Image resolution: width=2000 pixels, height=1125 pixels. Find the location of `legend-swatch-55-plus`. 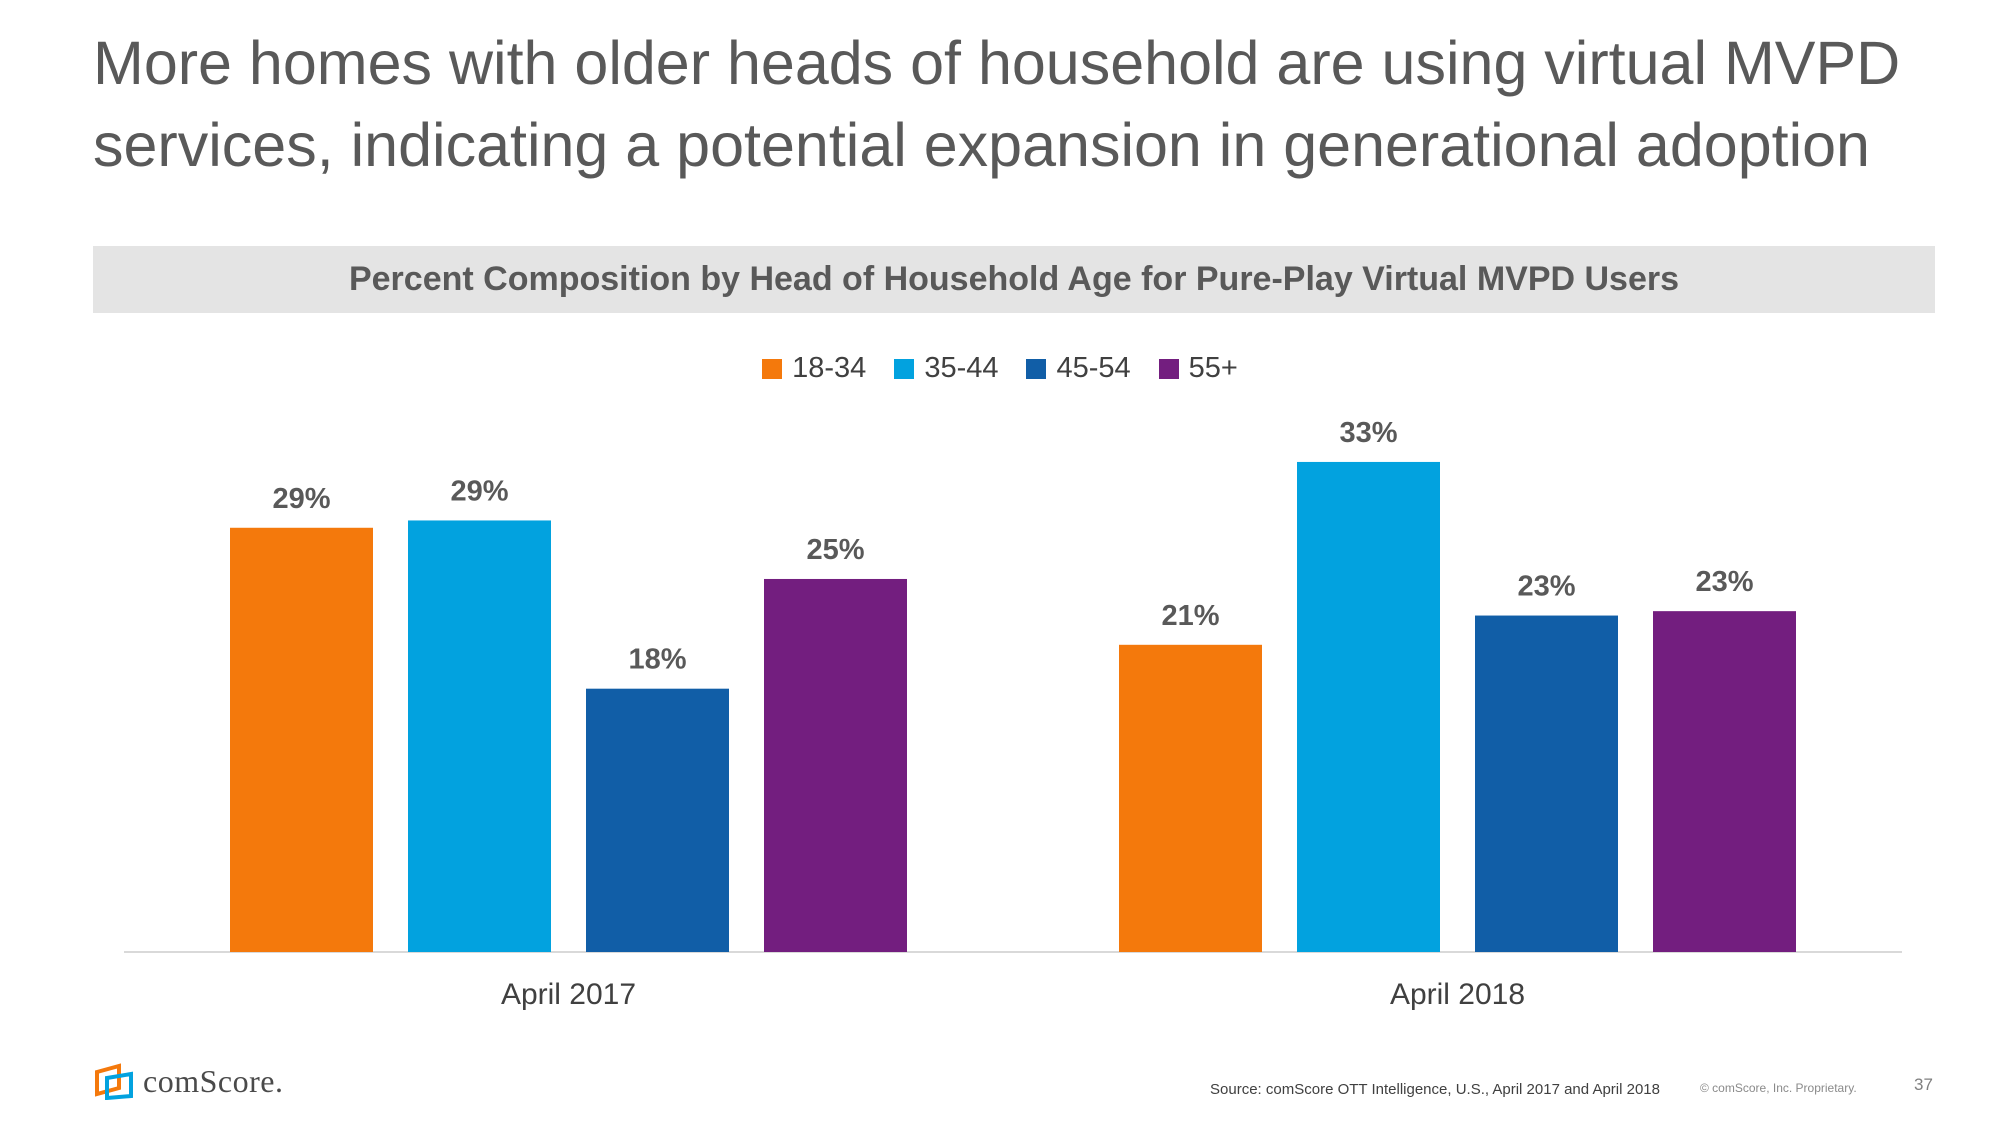

legend-swatch-55-plus is located at coordinates (1168, 368).